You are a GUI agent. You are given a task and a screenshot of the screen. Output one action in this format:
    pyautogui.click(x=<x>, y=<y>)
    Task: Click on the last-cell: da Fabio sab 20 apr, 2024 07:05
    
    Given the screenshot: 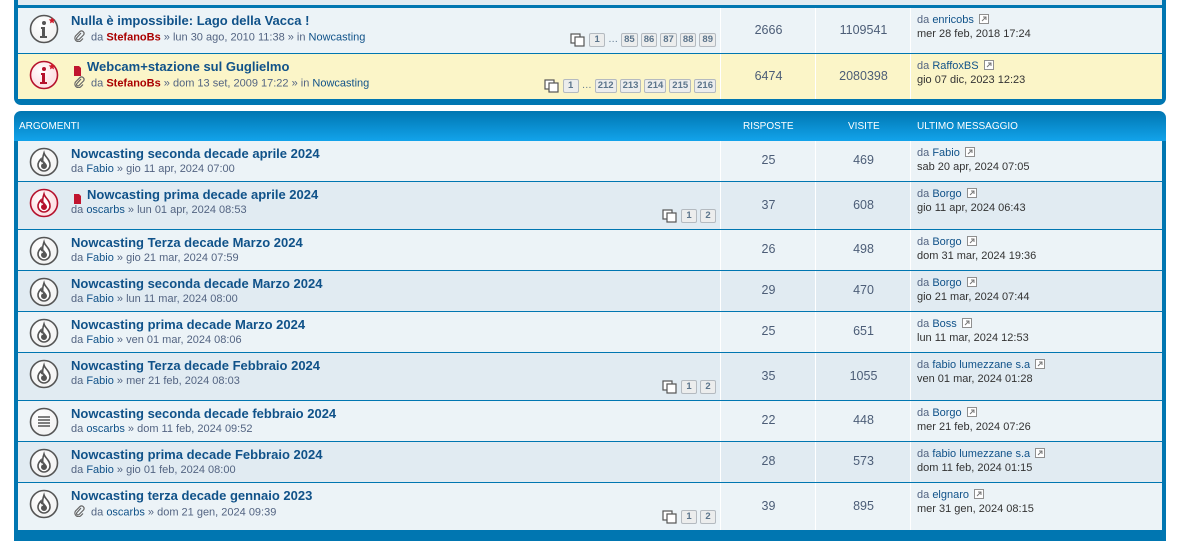 What is the action you would take?
    pyautogui.click(x=1036, y=161)
    